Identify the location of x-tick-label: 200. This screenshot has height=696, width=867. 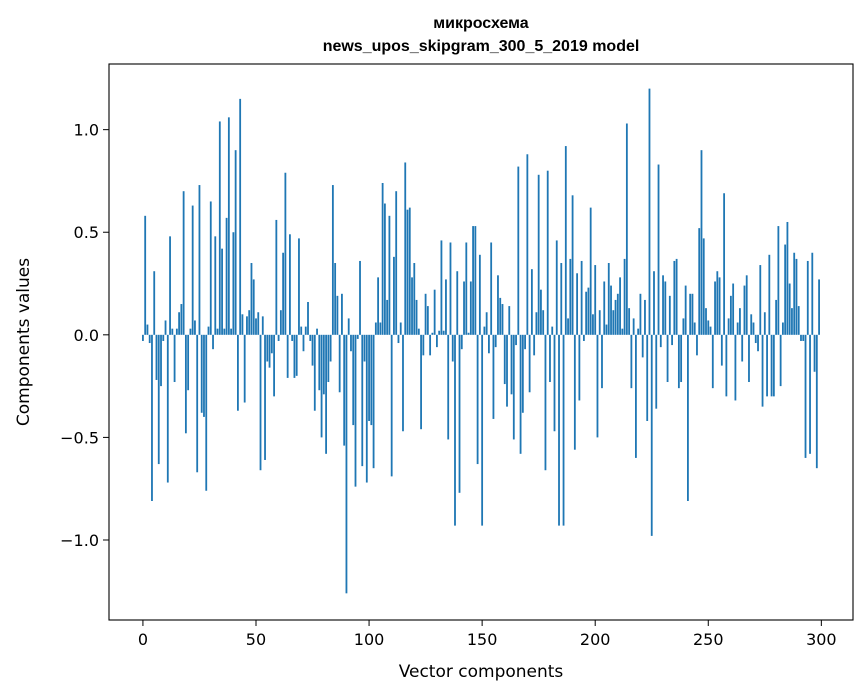
(595, 639).